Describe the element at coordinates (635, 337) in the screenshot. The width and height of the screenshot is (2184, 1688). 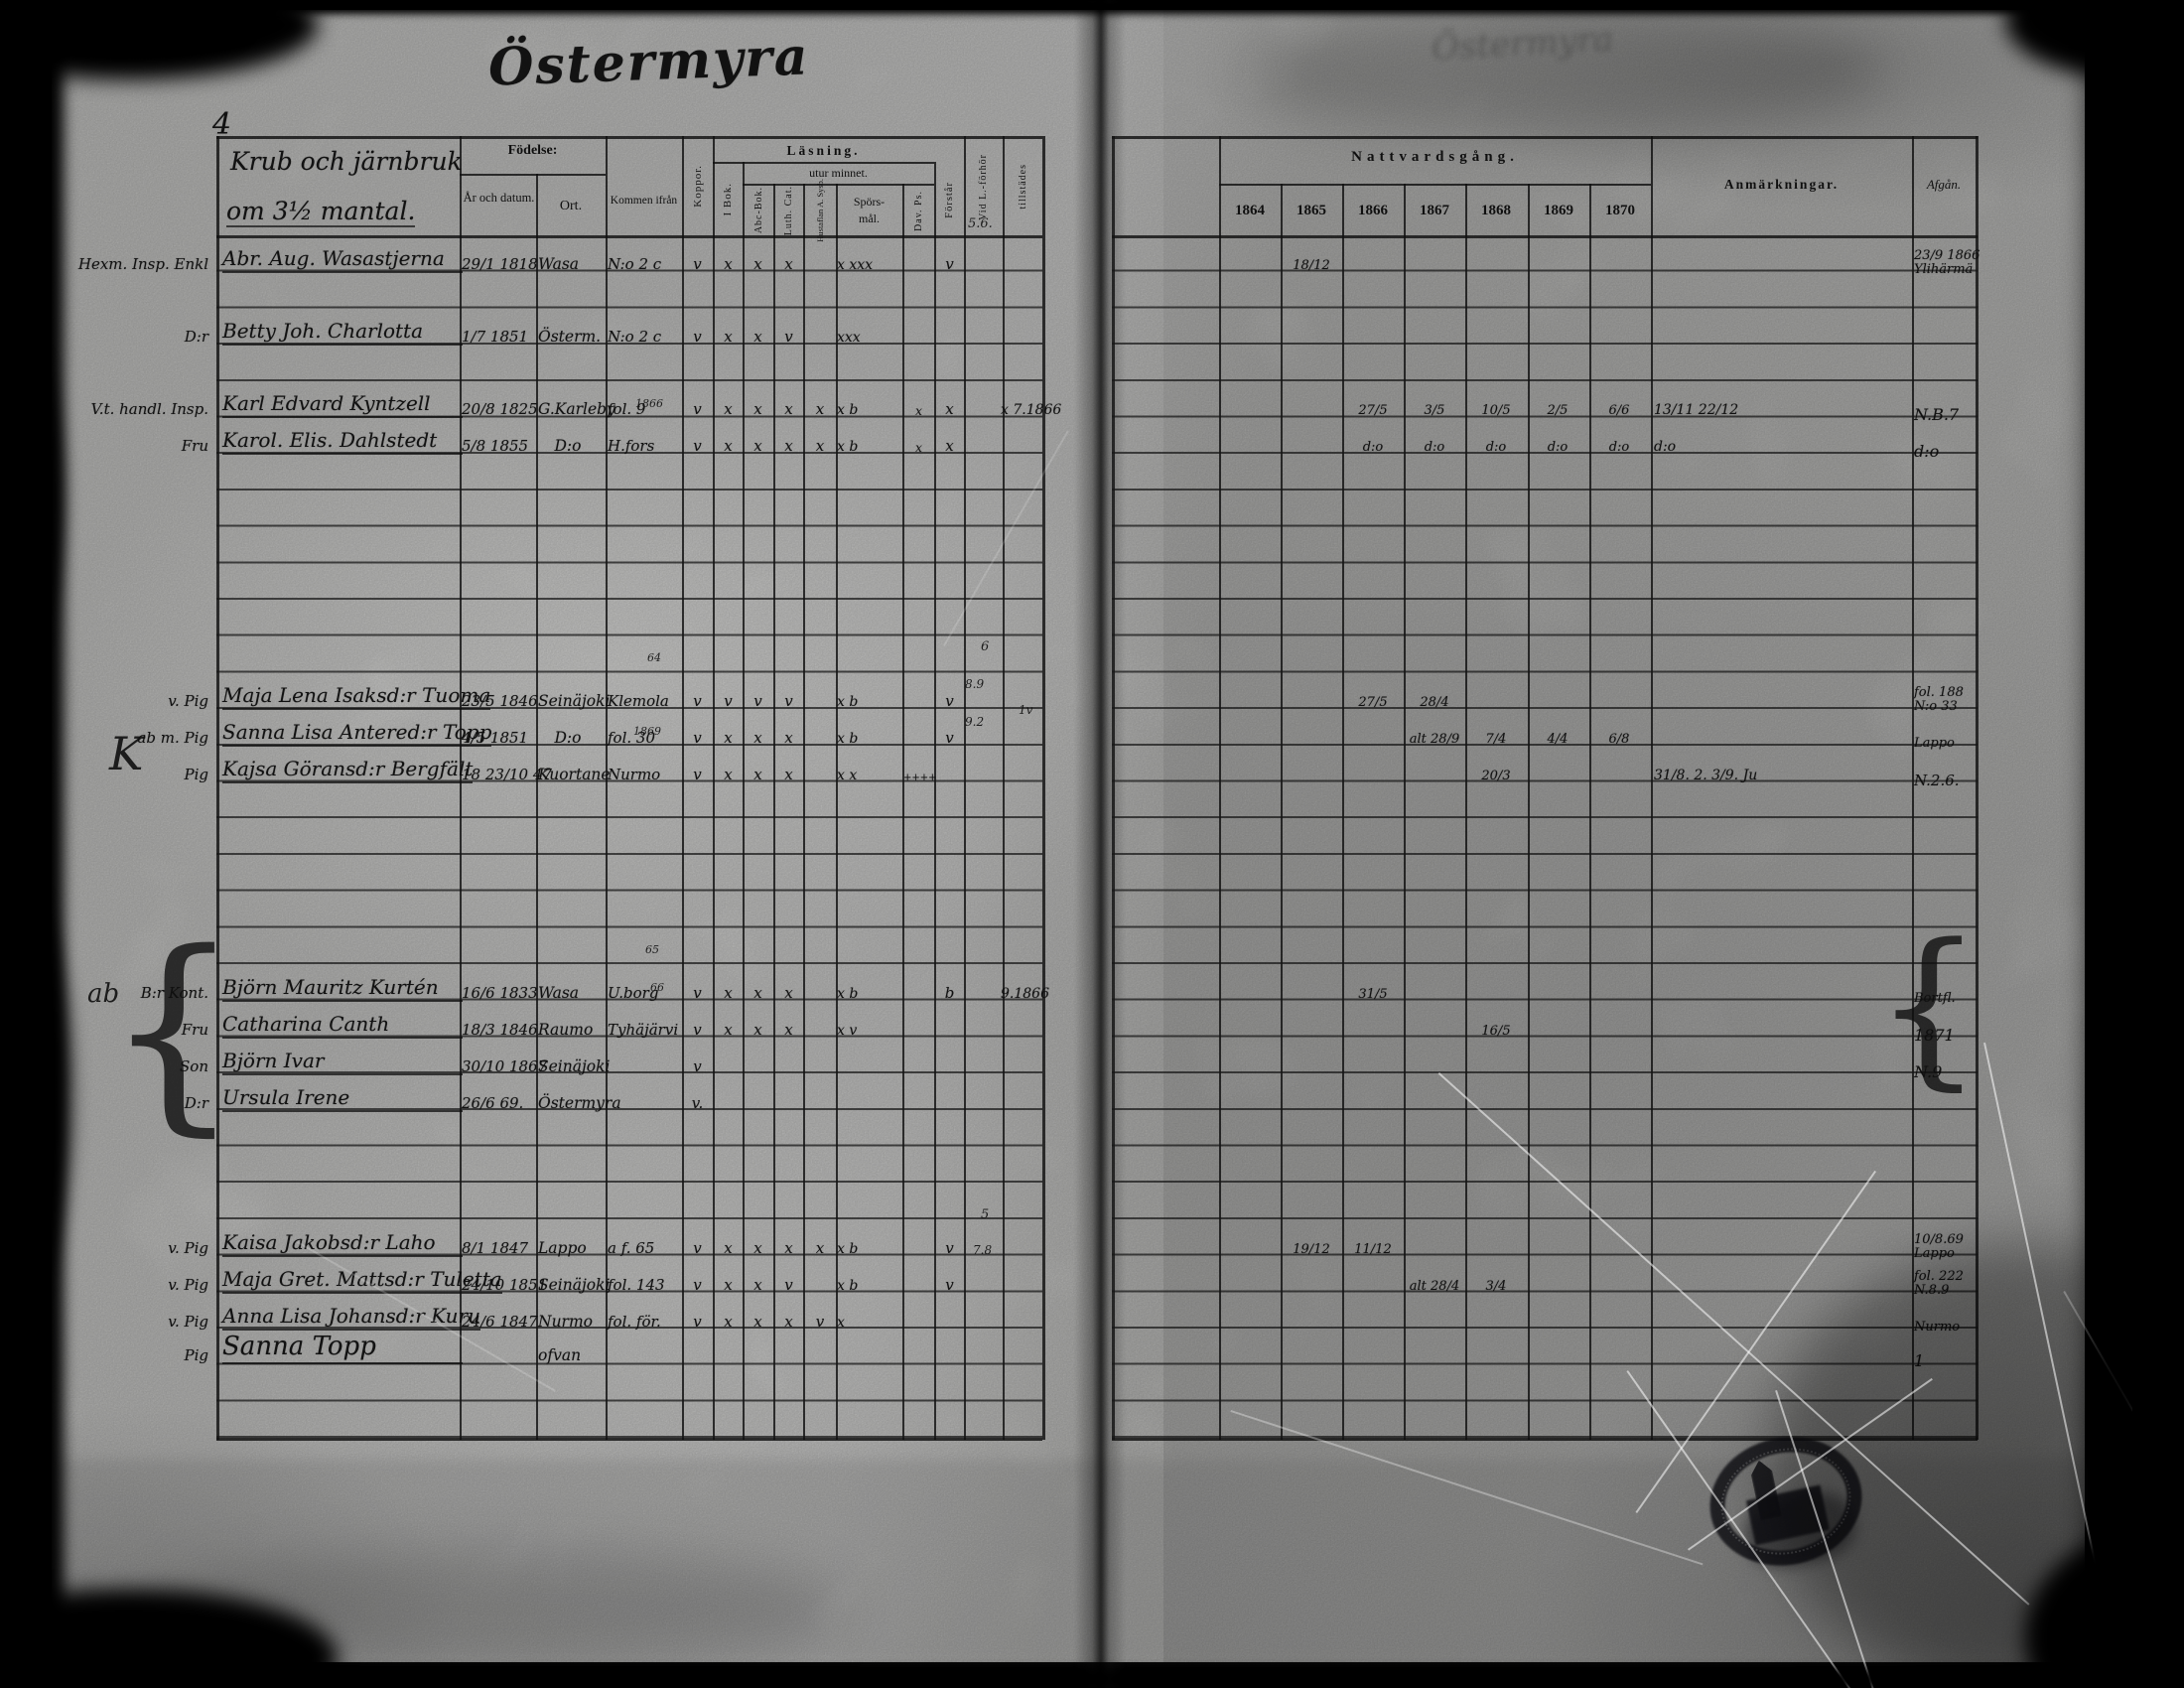
I see `entry-kommen: N:o 2 c` at that location.